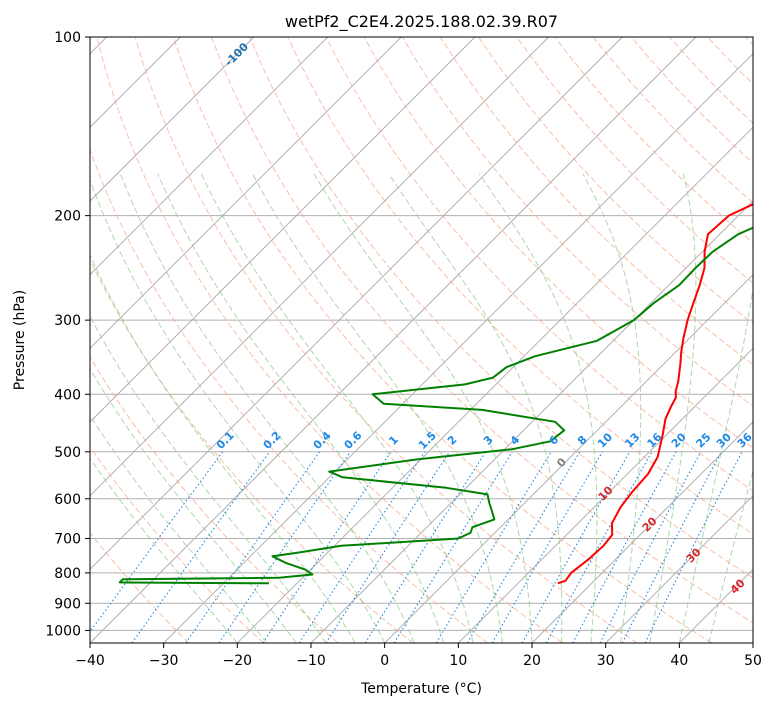 Image resolution: width=775 pixels, height=708 pixels. What do you see at coordinates (421, 689) in the screenshot?
I see `x-axis-label: Temperature (°C)` at bounding box center [421, 689].